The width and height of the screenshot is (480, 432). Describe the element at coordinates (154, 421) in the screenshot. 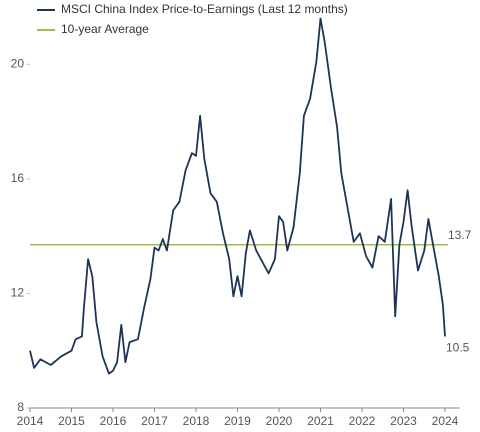

I see `x-tick-label: 2017` at that location.